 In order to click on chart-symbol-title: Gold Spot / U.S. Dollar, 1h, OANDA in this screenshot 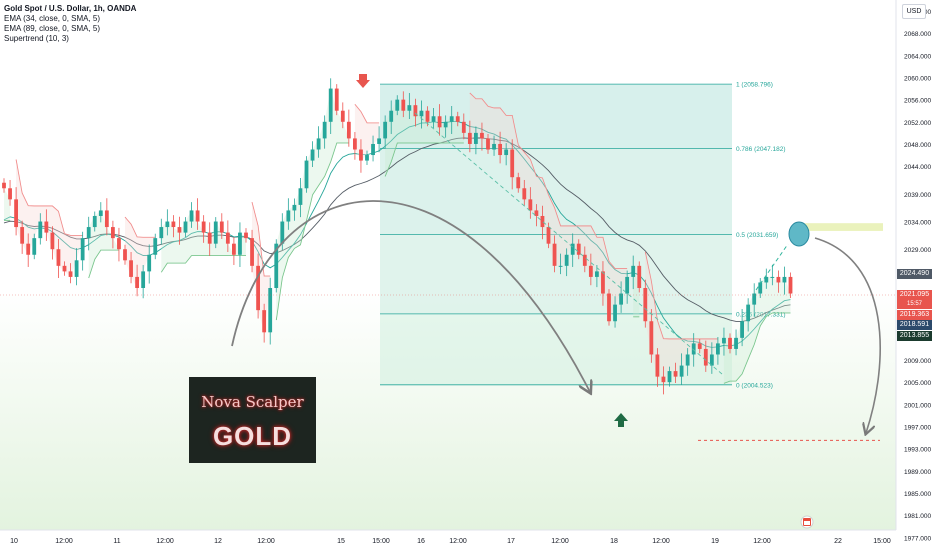, I will do `click(70, 8)`.